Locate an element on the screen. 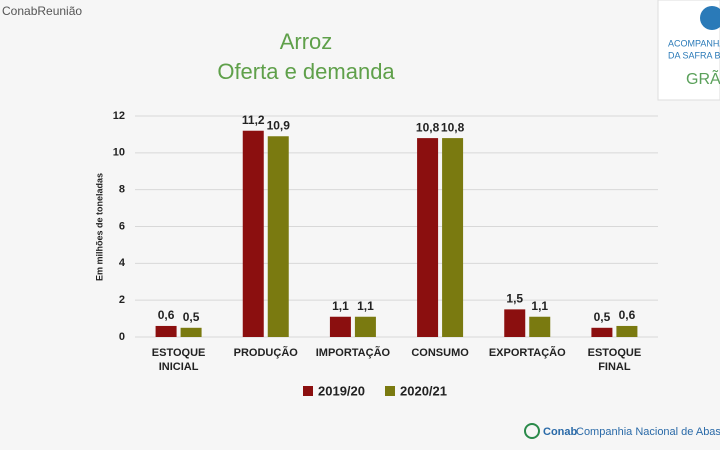 The width and height of the screenshot is (720, 450). chart-title: Arroz is located at coordinates (306, 41).